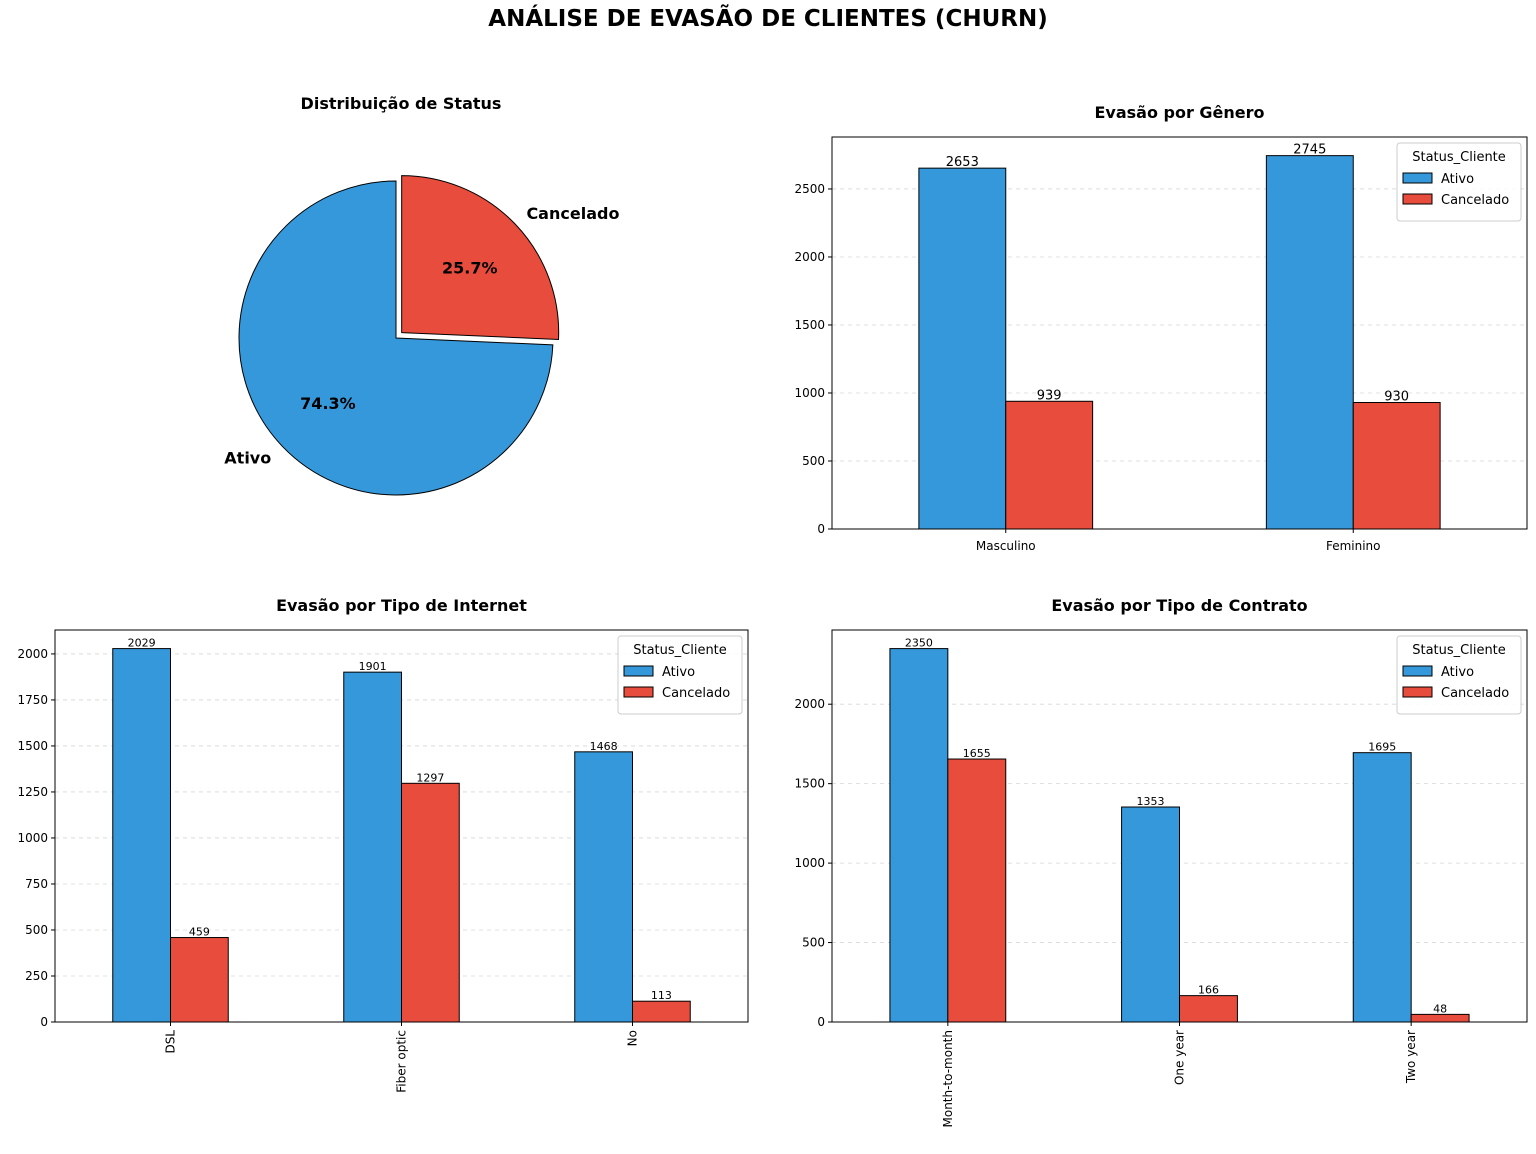  I want to click on x-tick-label: Masculino, so click(1006, 546).